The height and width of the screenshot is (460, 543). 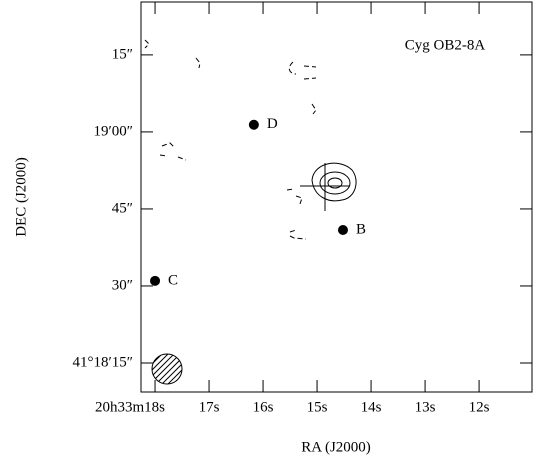 I want to click on x-tick-label: 13s, so click(x=425, y=407).